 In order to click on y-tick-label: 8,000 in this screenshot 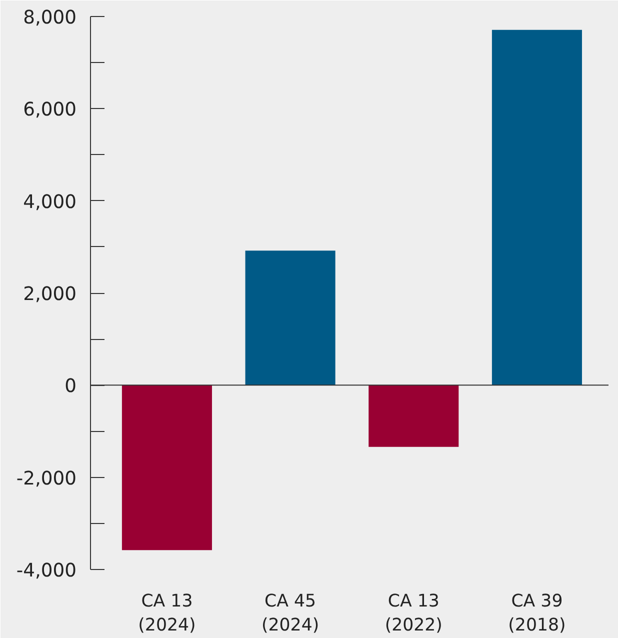, I will do `click(50, 18)`.